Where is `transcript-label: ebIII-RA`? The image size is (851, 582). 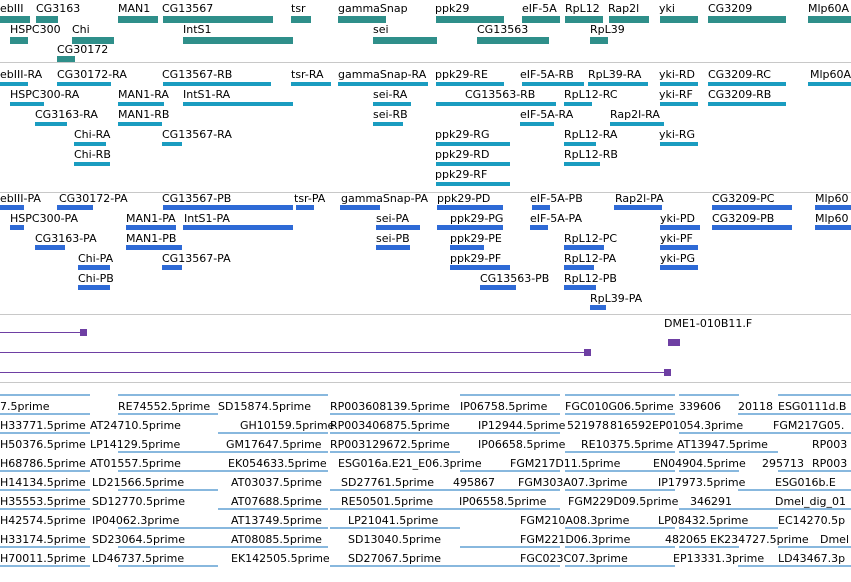 transcript-label: ebIII-RA is located at coordinates (21, 74).